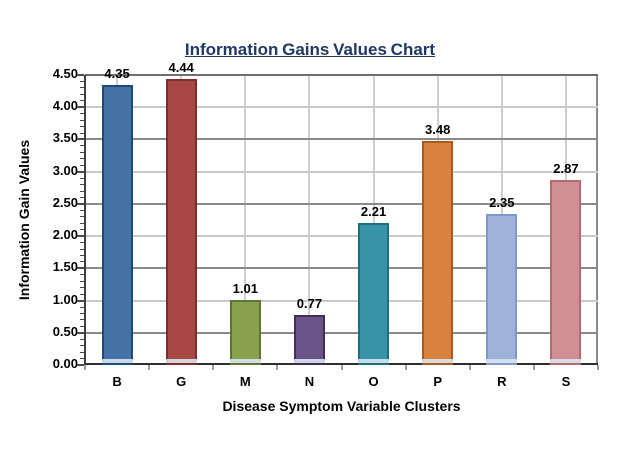  I want to click on x-category-label: P, so click(438, 381).